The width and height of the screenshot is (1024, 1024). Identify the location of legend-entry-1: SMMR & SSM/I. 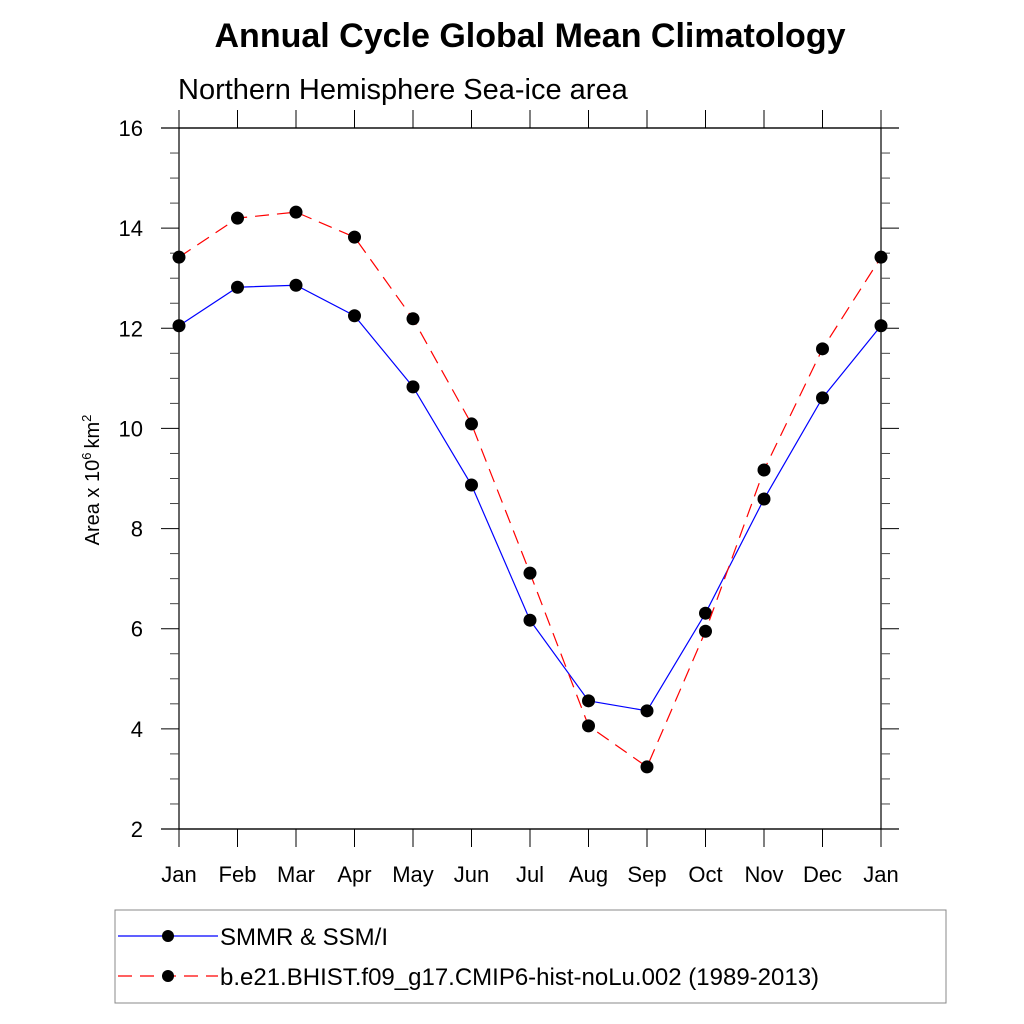
(253, 937).